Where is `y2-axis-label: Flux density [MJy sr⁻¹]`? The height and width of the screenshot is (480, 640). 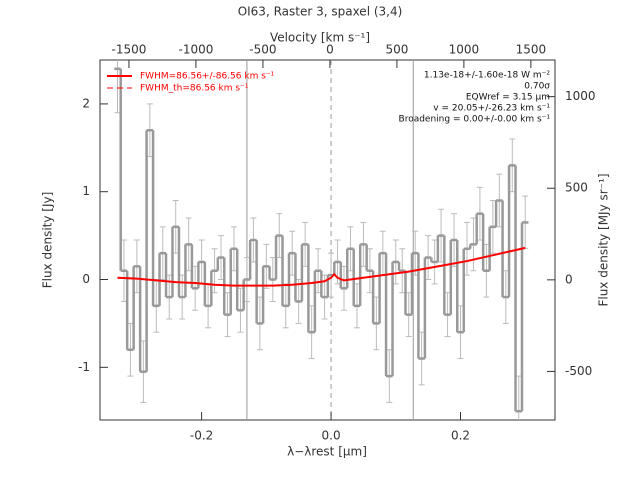 y2-axis-label: Flux density [MJy sr⁻¹] is located at coordinates (604, 239).